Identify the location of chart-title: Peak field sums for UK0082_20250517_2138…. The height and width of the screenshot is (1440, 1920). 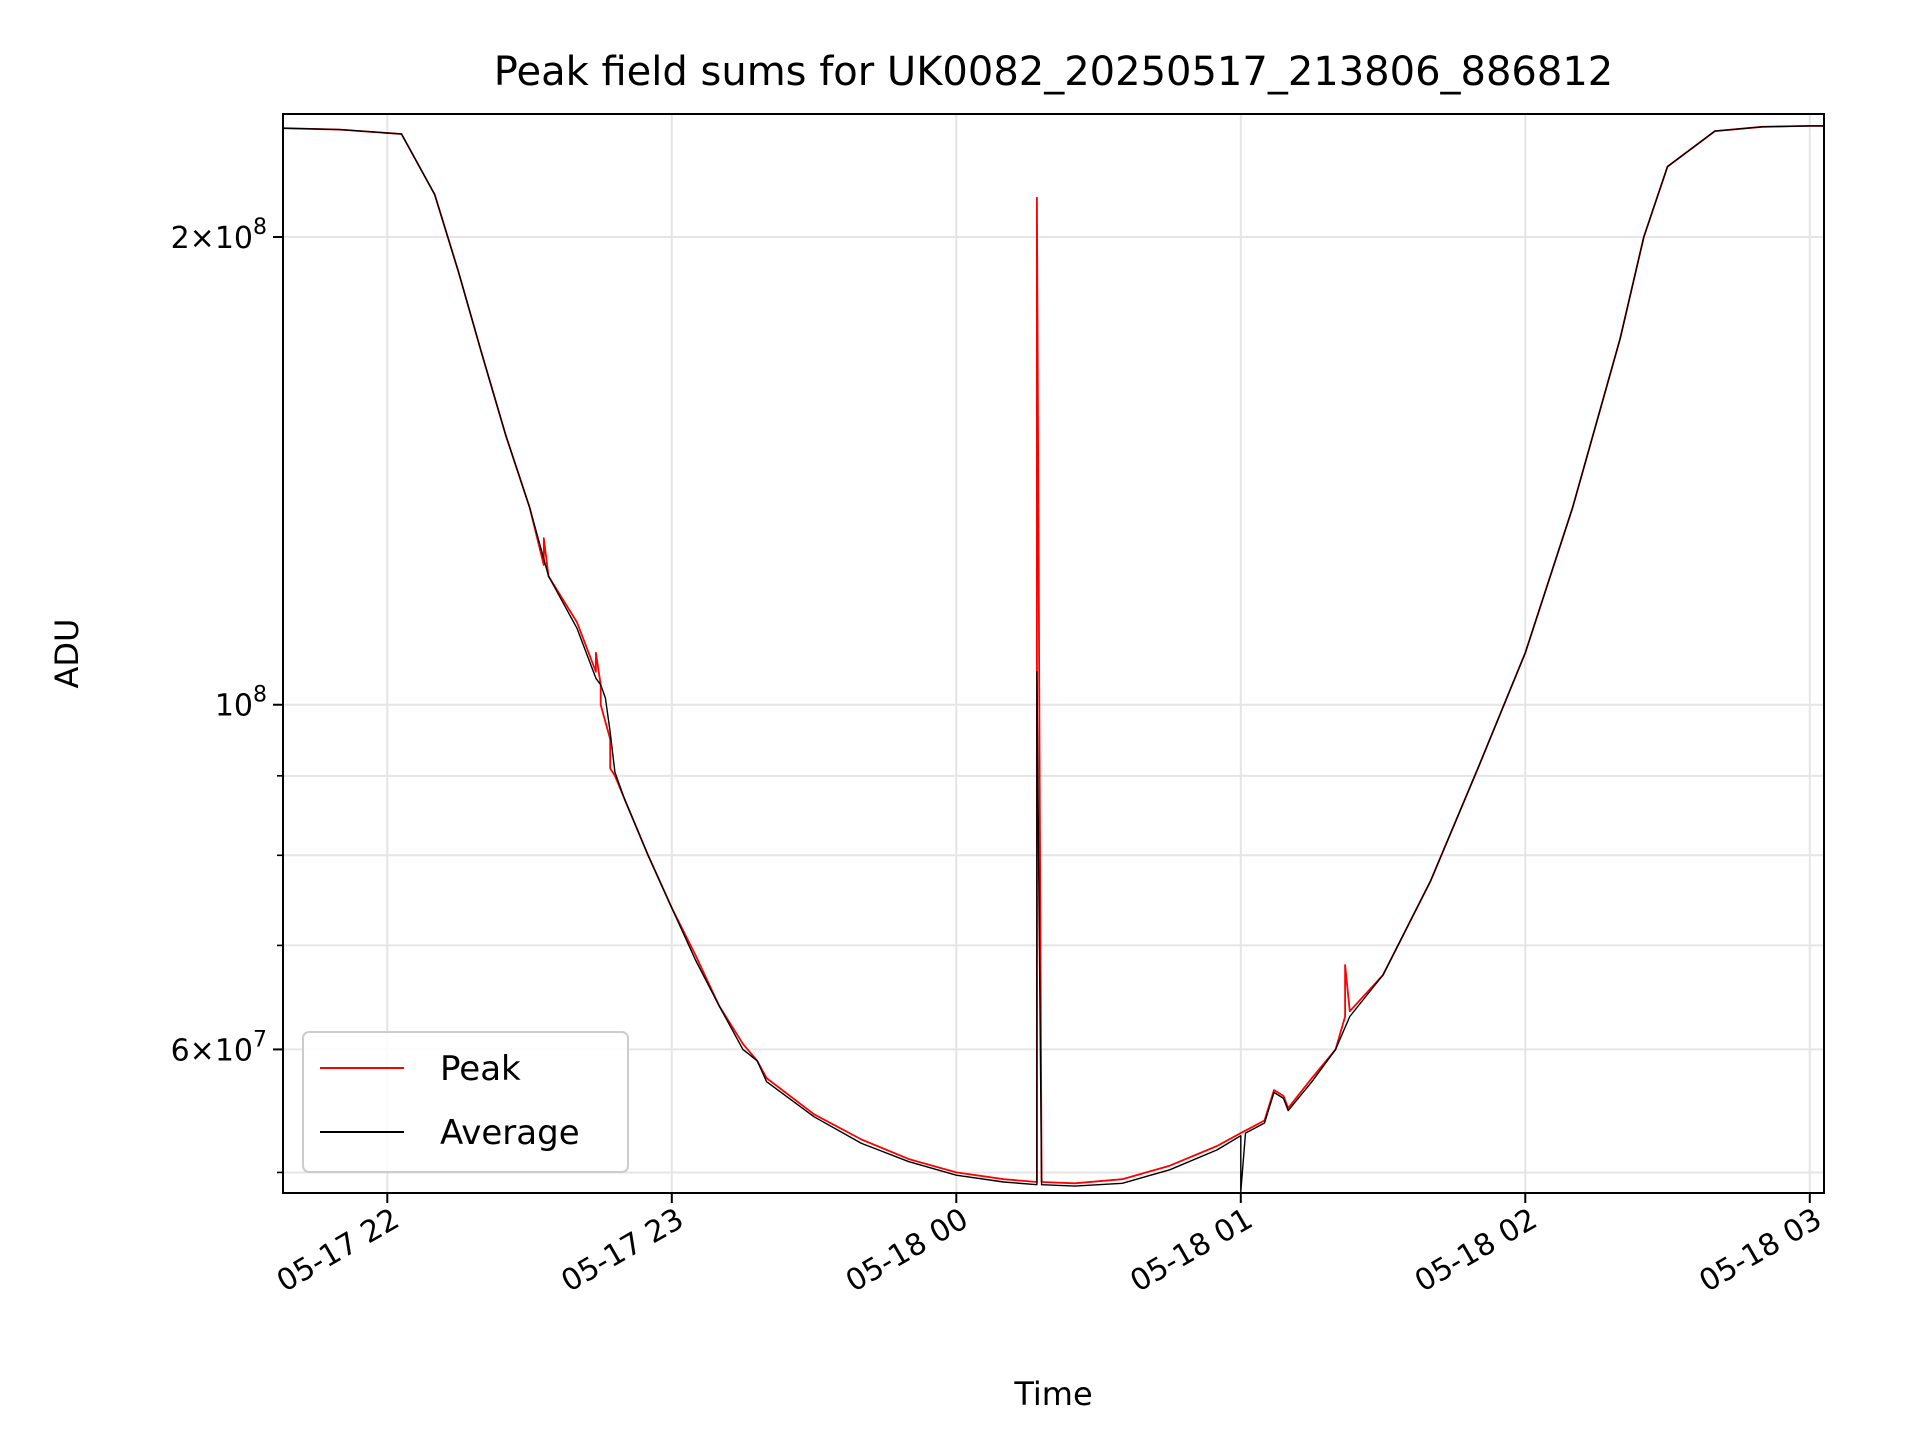
(1053, 72).